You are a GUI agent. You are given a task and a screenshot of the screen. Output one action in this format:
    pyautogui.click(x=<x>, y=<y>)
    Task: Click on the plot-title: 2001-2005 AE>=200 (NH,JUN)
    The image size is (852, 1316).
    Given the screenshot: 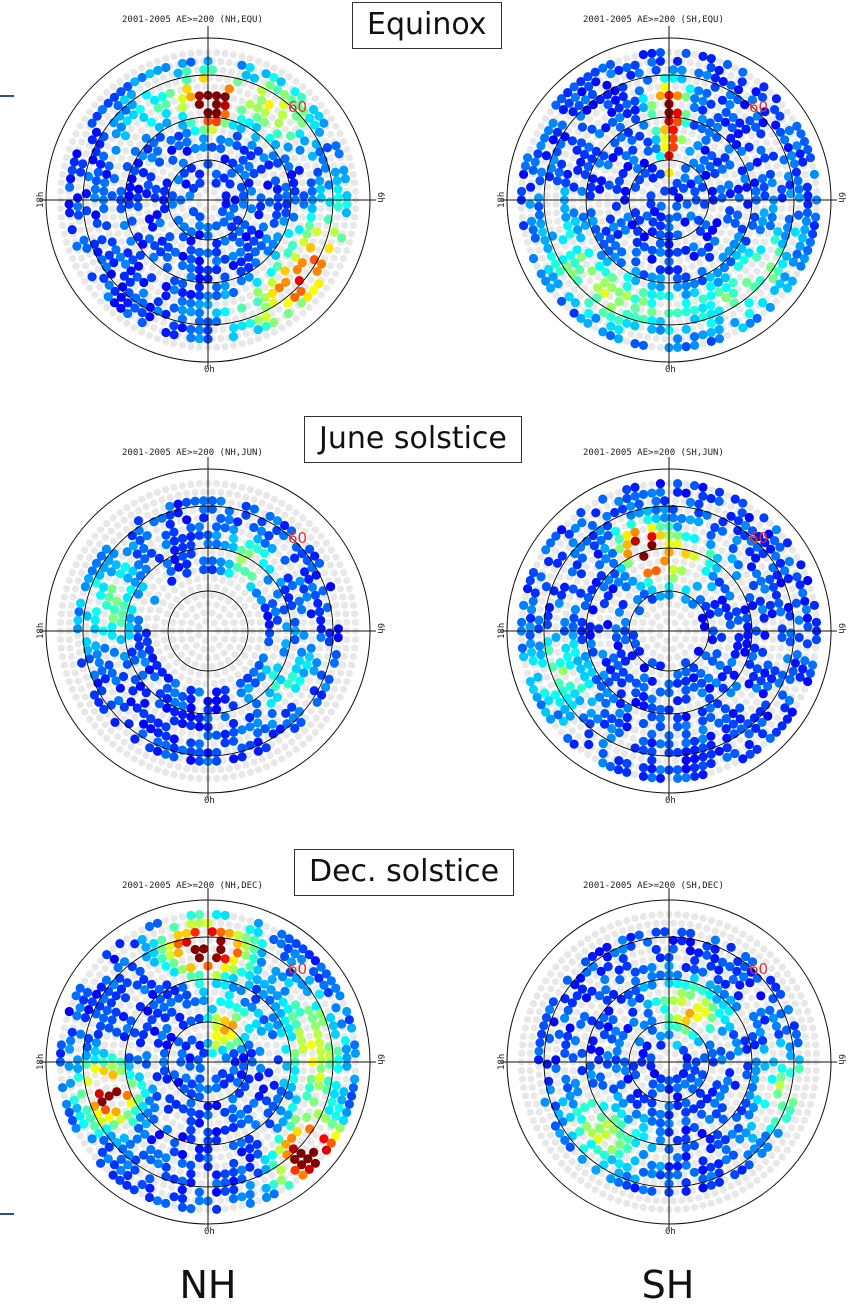 What is the action you would take?
    pyautogui.click(x=192, y=453)
    